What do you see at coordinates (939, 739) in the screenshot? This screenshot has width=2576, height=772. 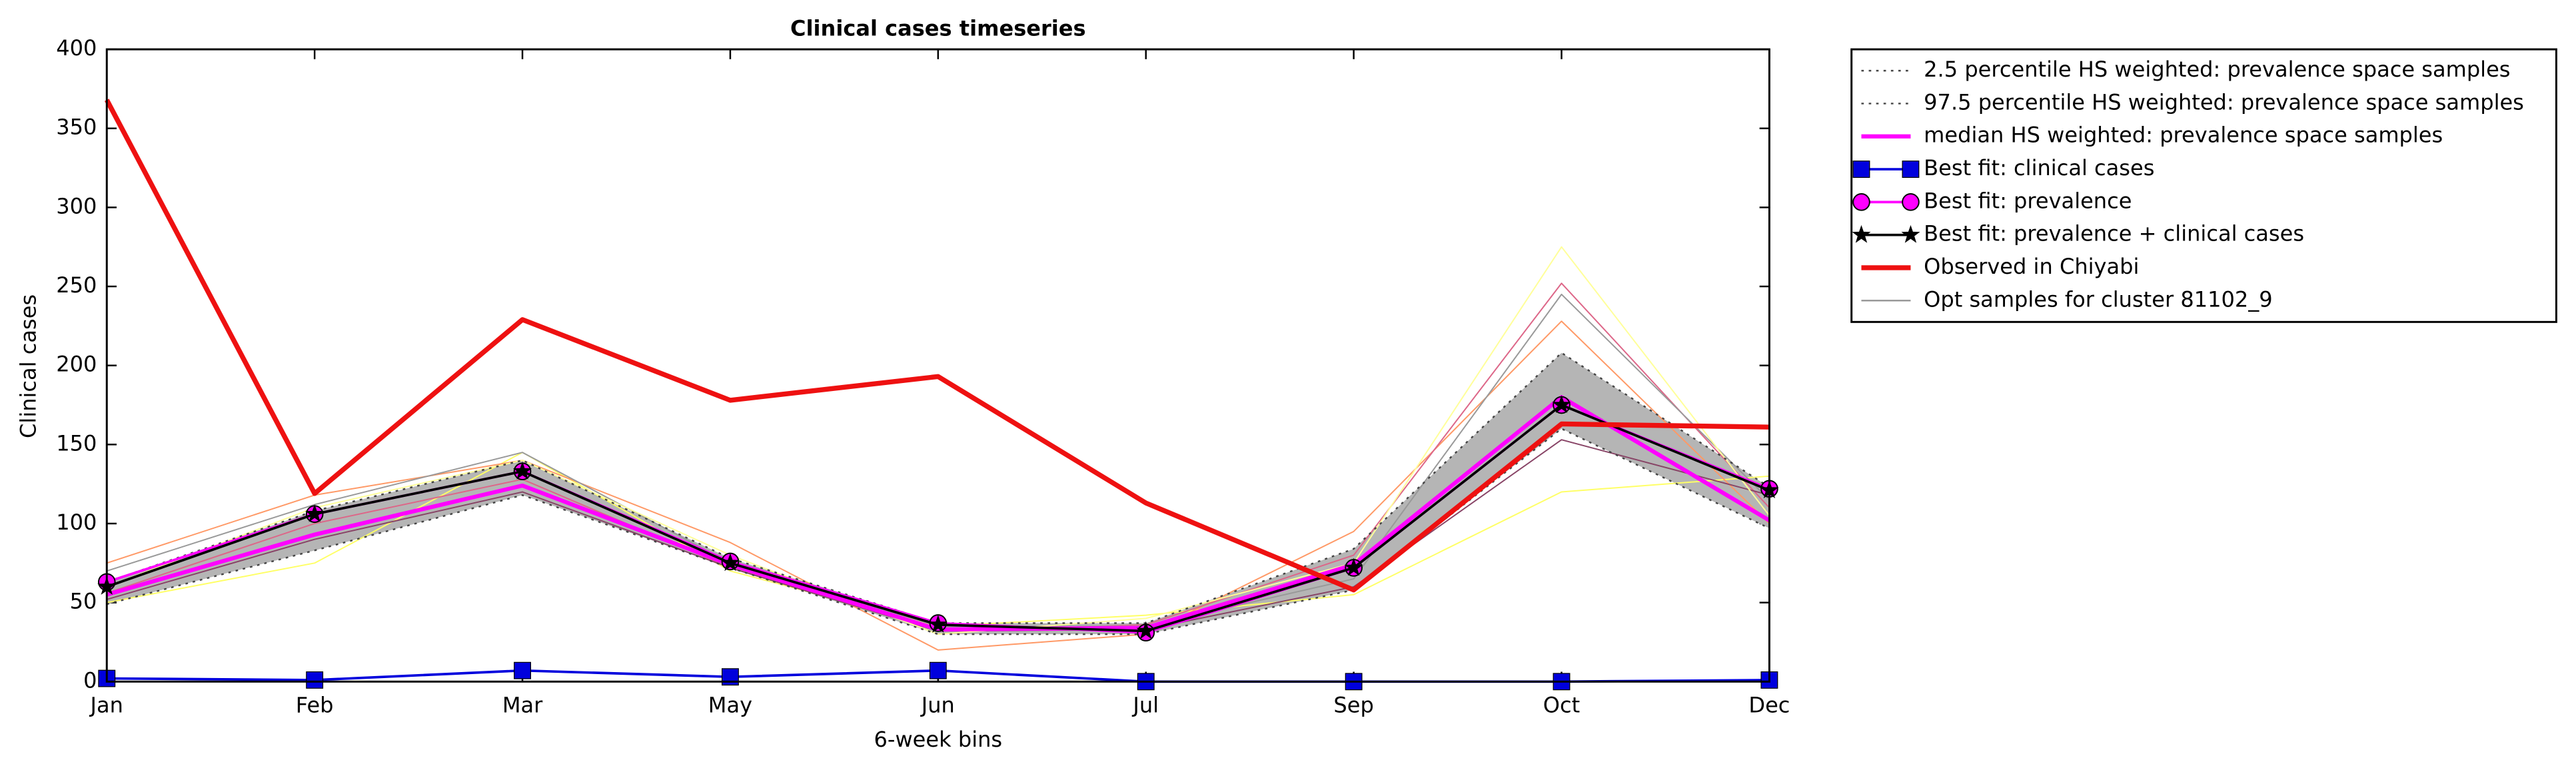 I see `x-axis-label: 6-week bins` at bounding box center [939, 739].